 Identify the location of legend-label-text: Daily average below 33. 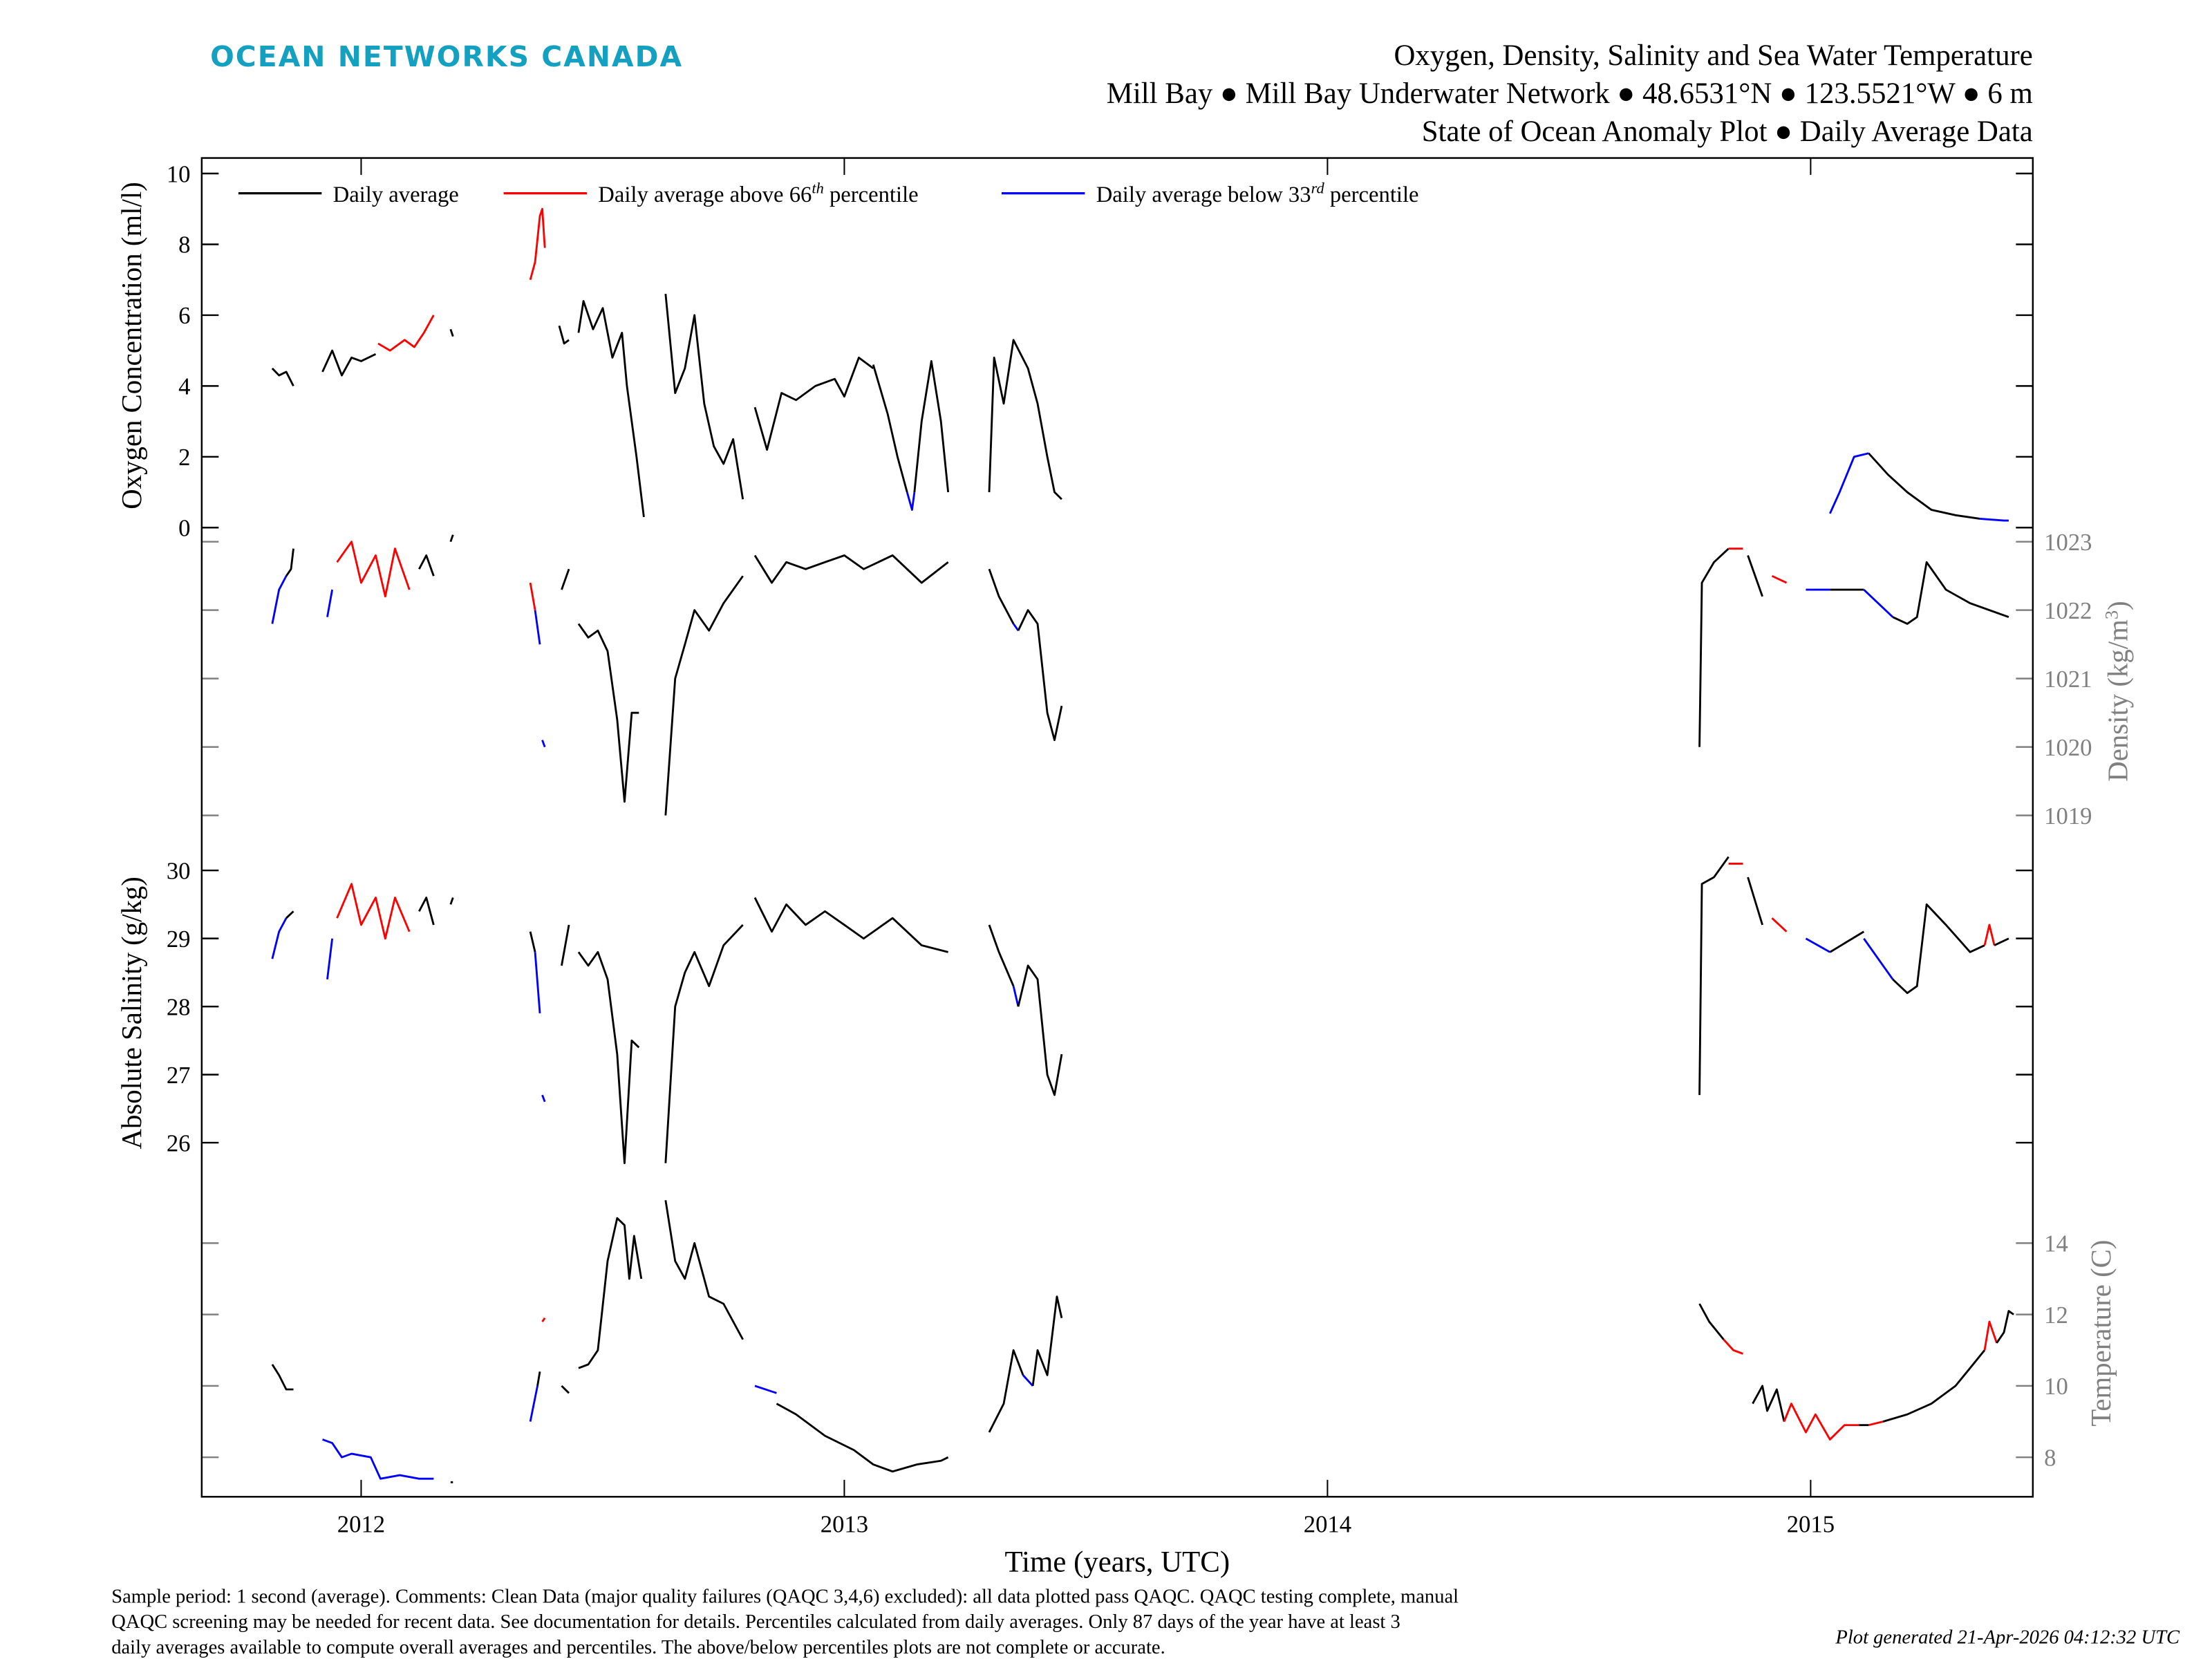
(1203, 194).